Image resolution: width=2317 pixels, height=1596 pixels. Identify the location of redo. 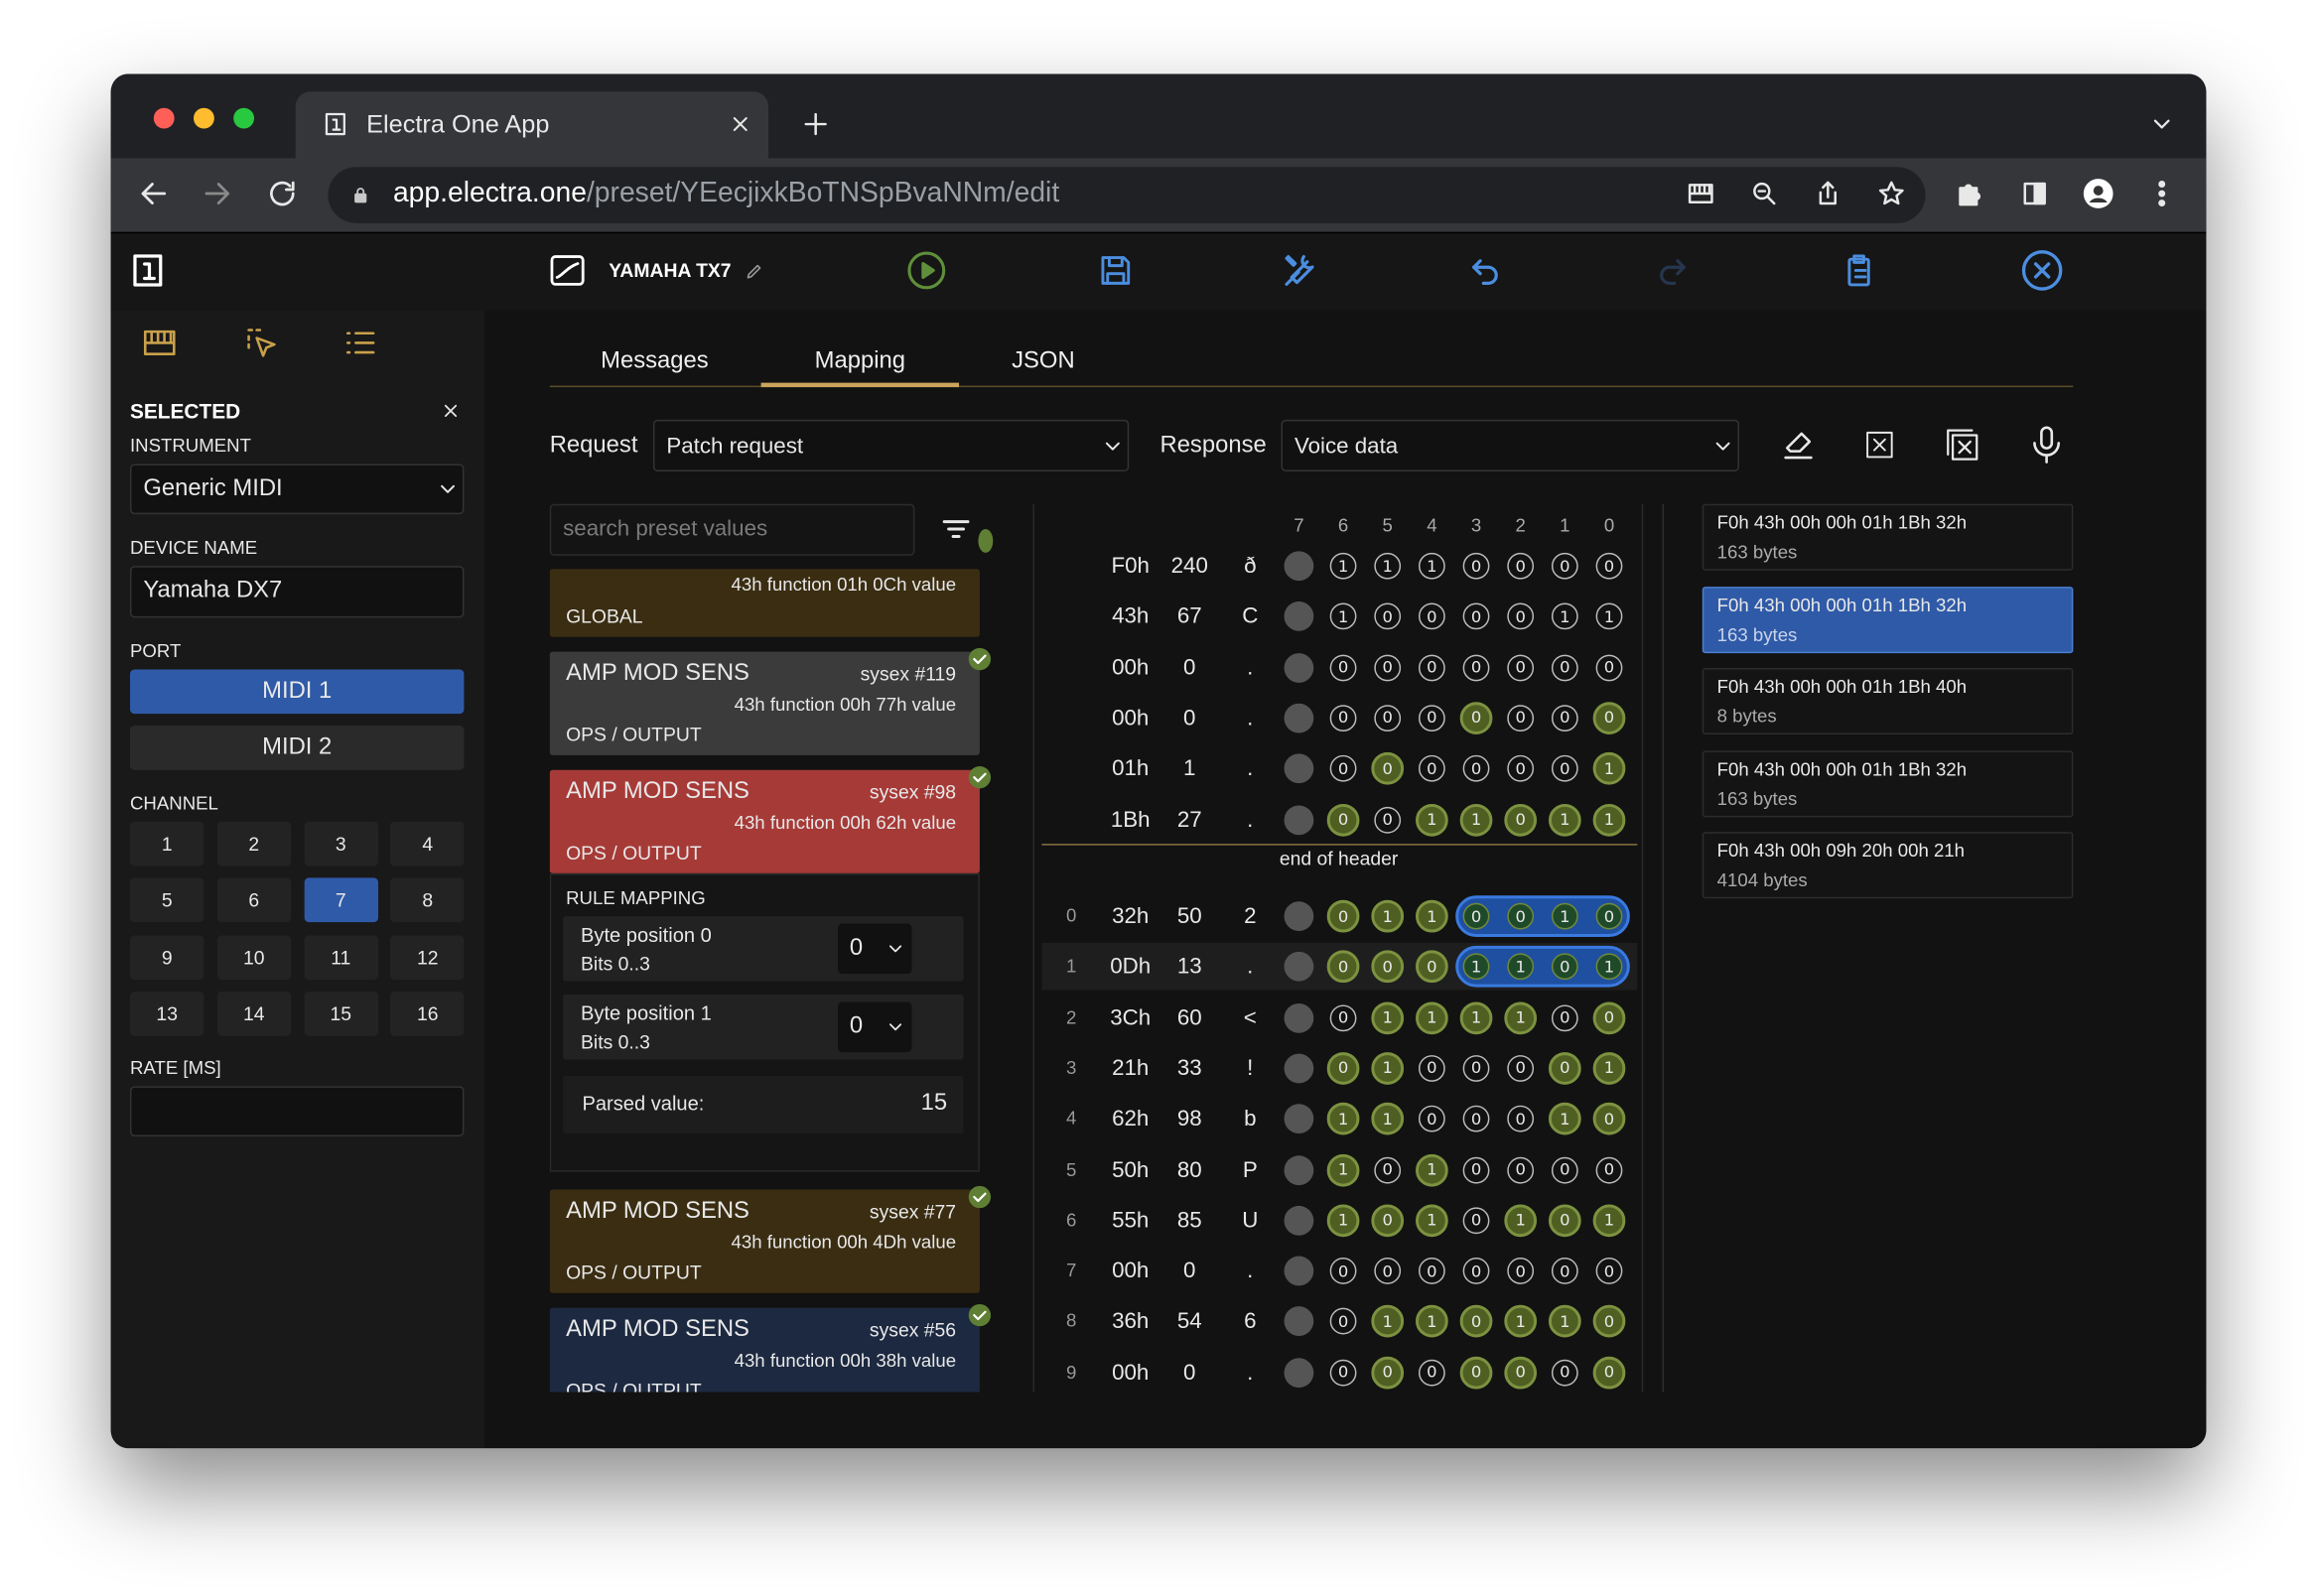
(1673, 270).